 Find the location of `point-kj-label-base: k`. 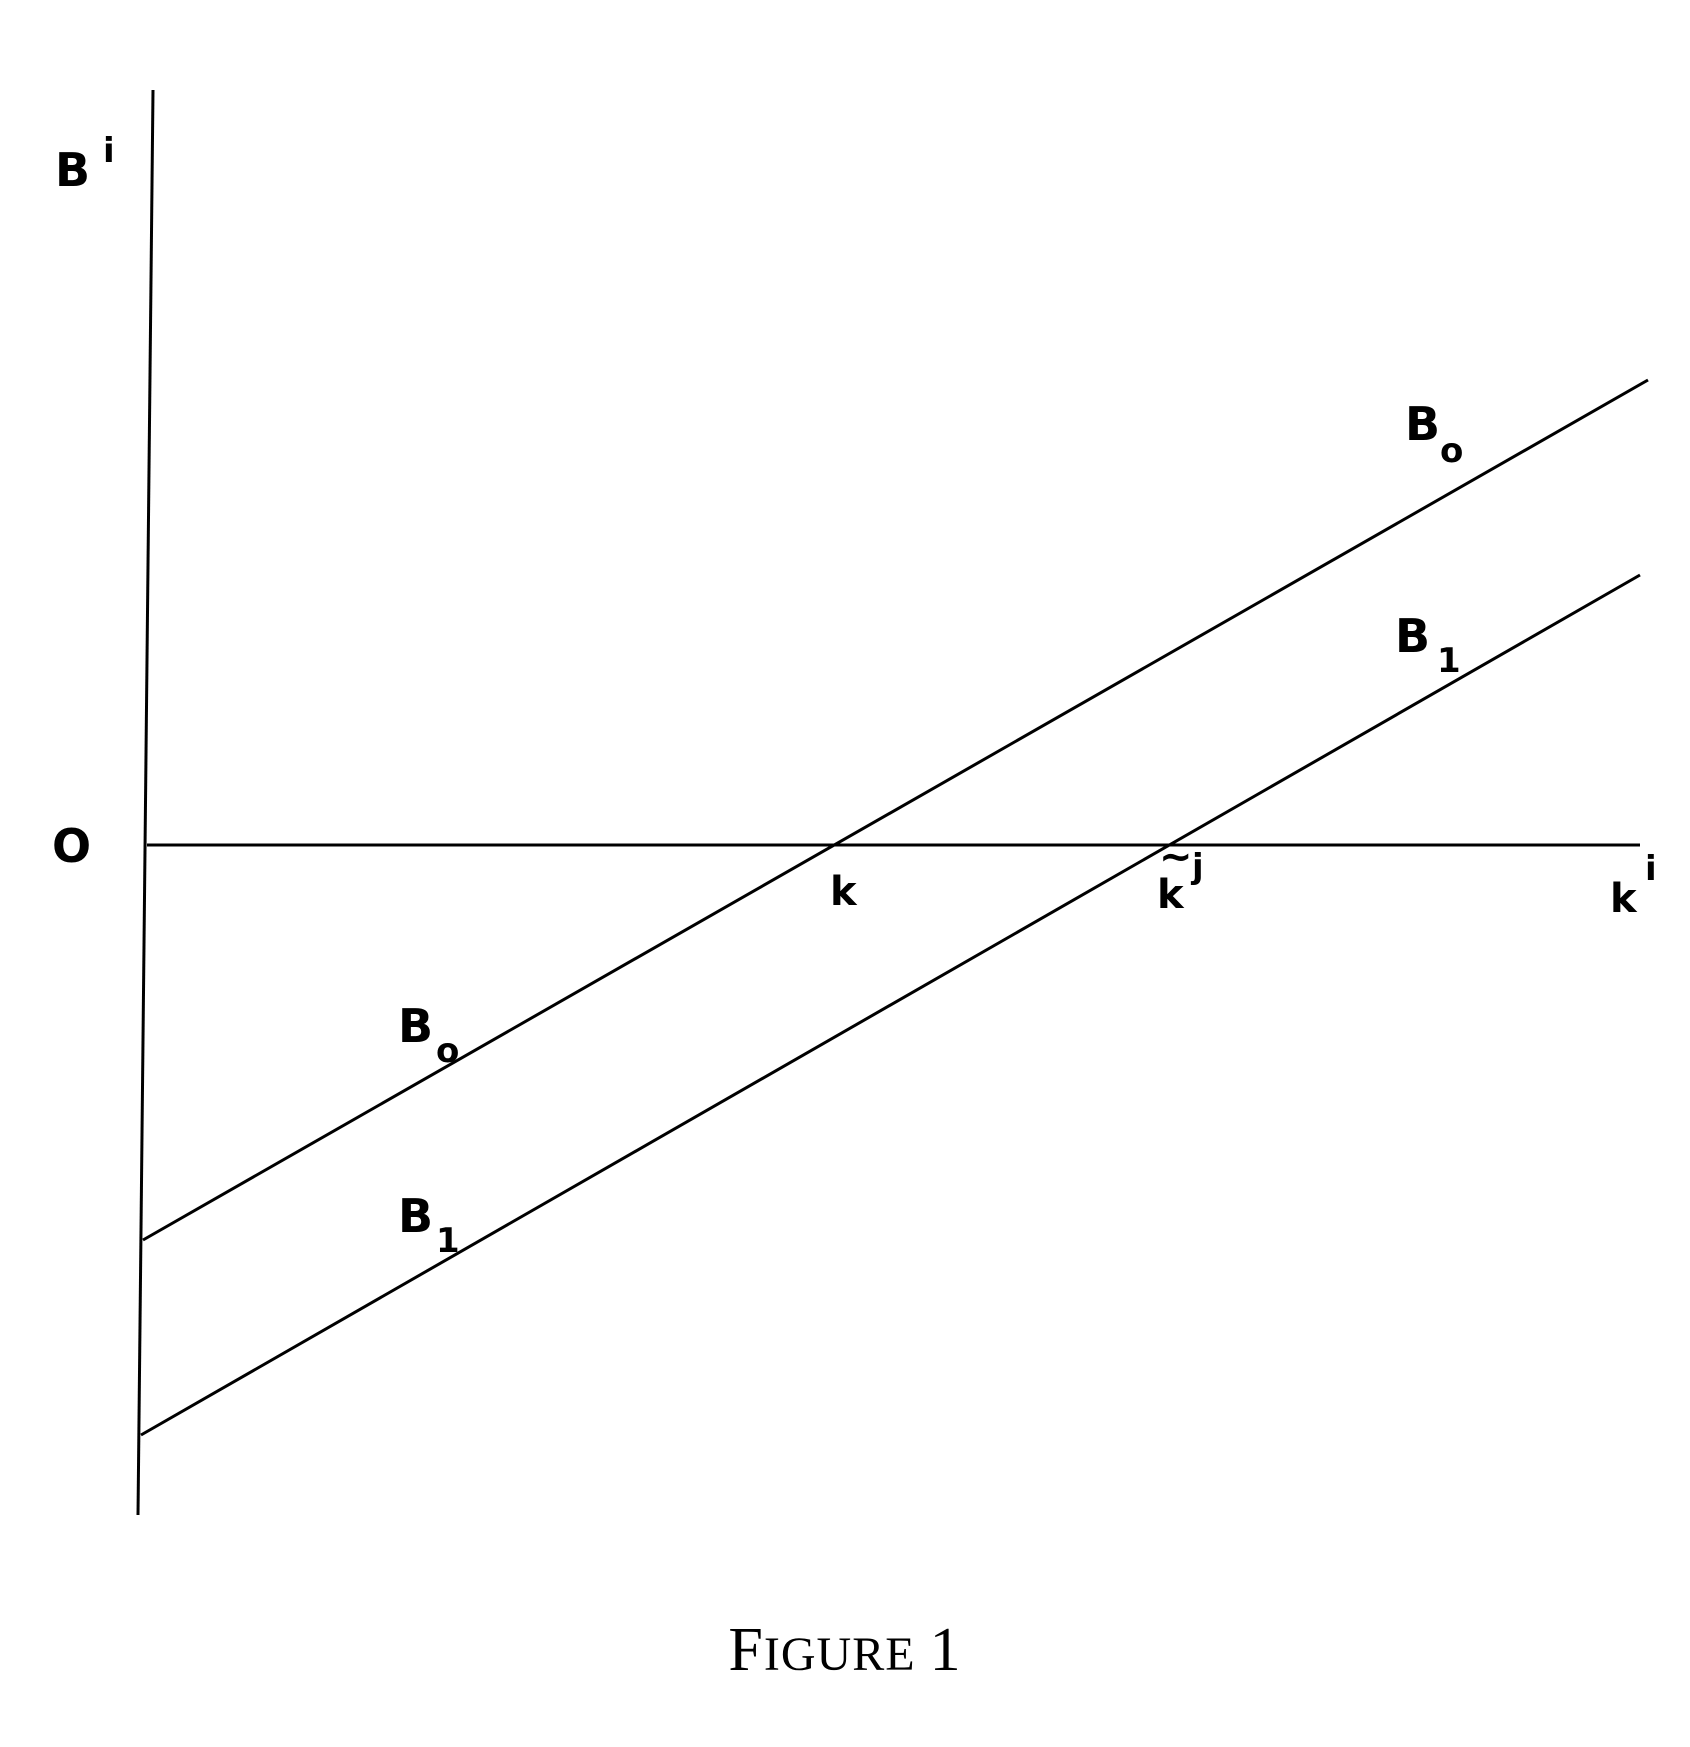

point-kj-label-base: k is located at coordinates (1171, 895).